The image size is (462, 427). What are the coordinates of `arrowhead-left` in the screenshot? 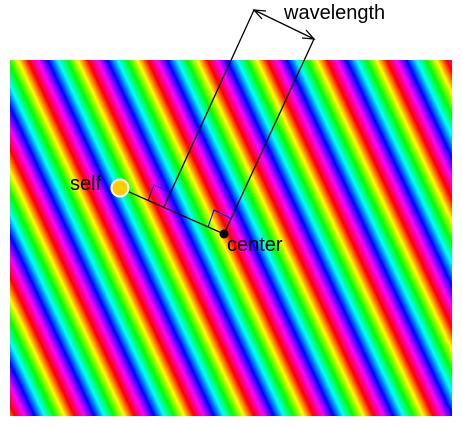 It's located at (259, 14).